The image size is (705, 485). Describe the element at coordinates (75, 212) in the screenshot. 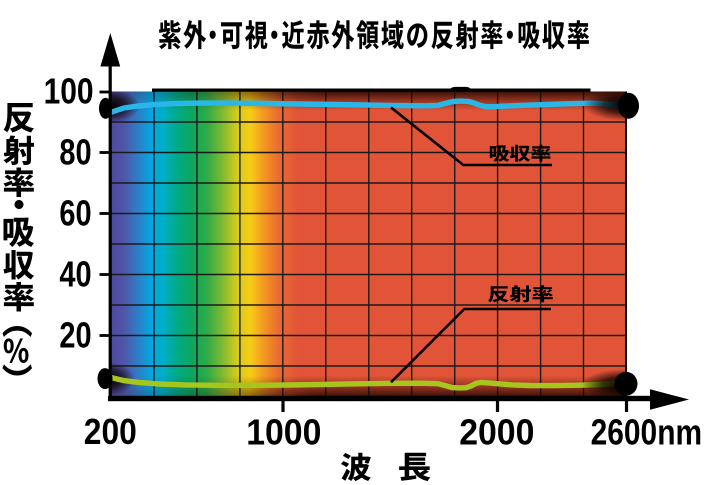

I see `svg-text: 60` at that location.